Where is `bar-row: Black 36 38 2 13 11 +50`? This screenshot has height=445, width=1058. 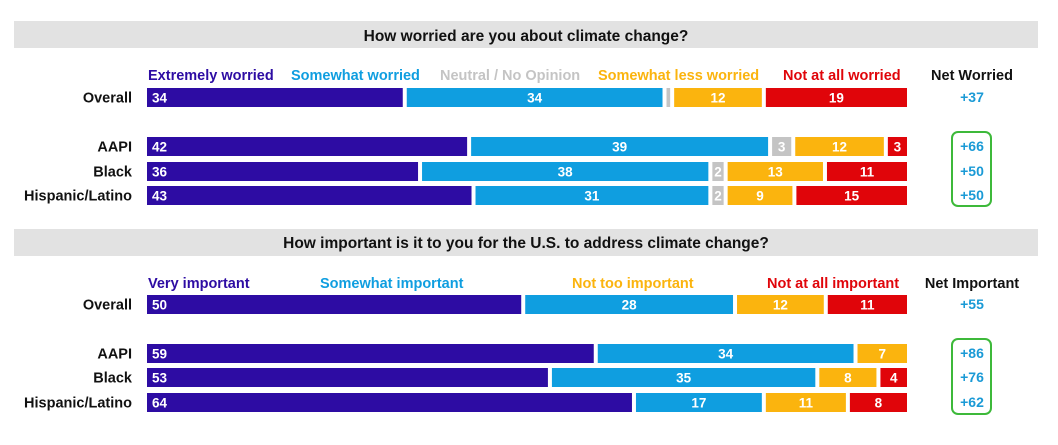
bar-row: Black 36 38 2 13 11 +50 is located at coordinates (538, 171).